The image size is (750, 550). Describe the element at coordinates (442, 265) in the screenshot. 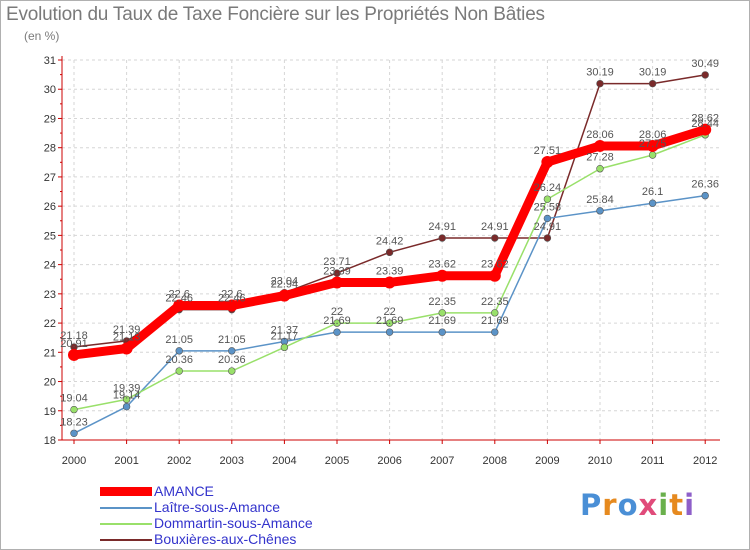

I see `data-label-amance: 23.62` at that location.